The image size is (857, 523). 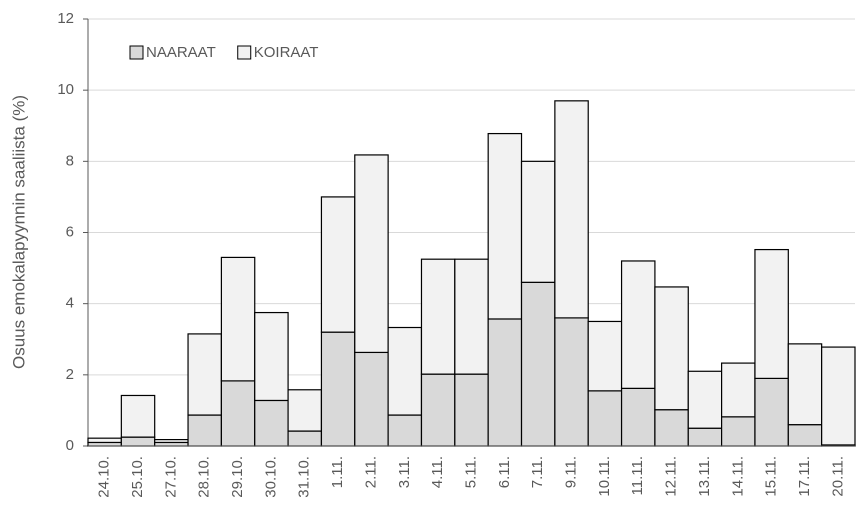 What do you see at coordinates (104, 477) in the screenshot?
I see `x-tick-label: 24.10.` at bounding box center [104, 477].